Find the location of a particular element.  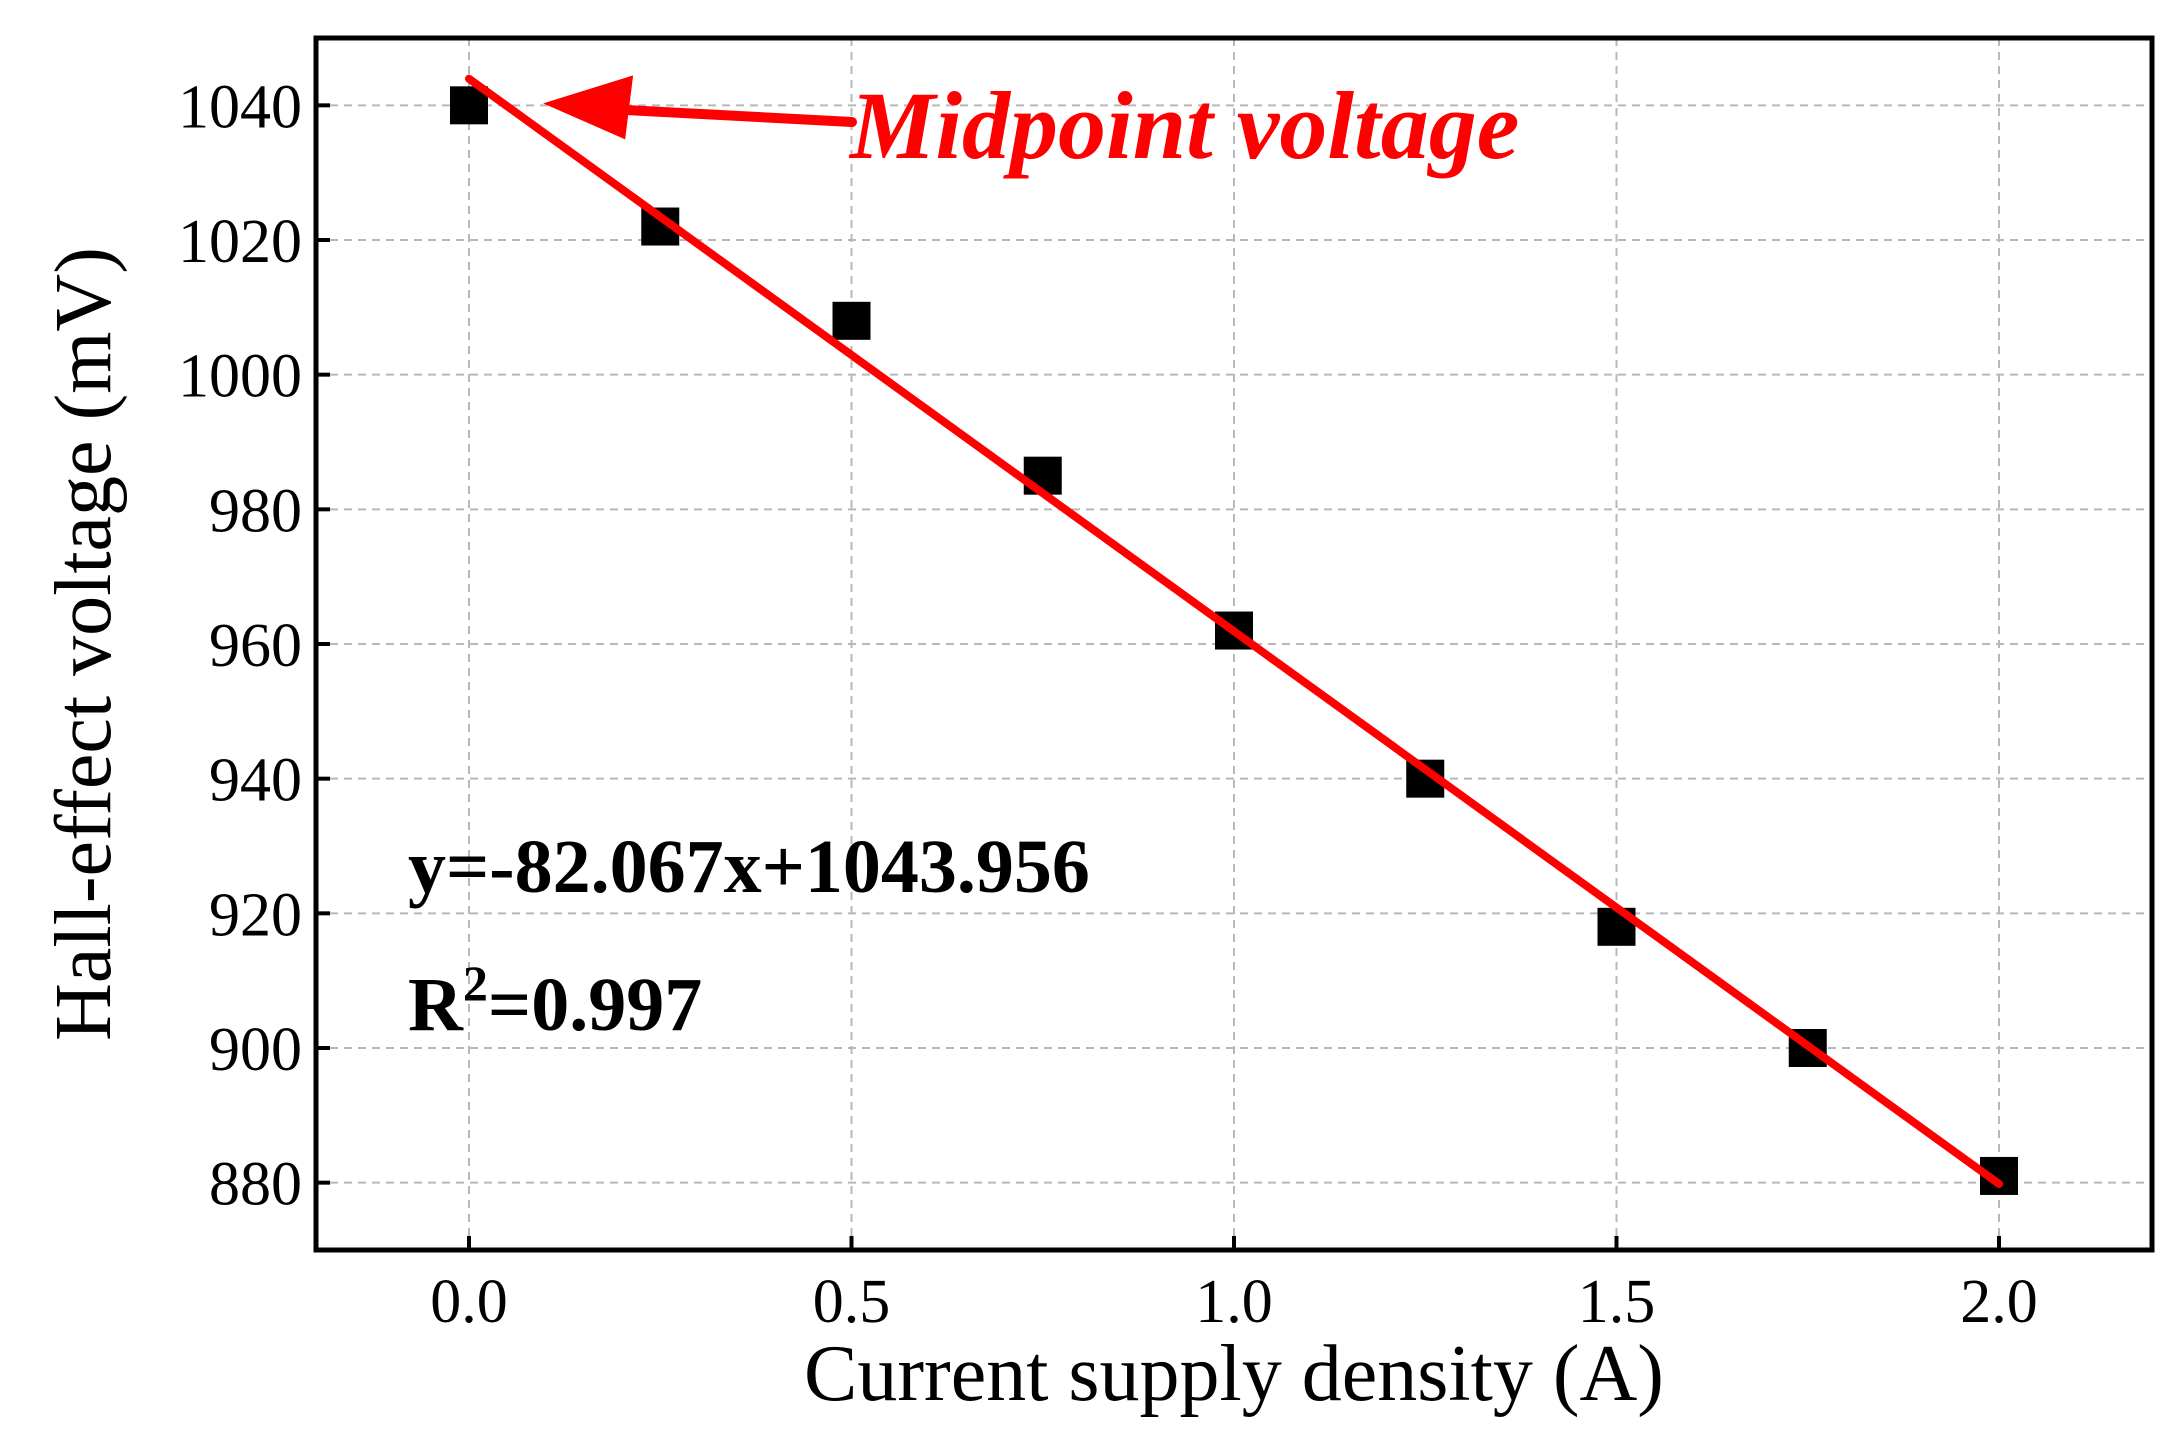

x-tick-label: 0.5 is located at coordinates (852, 1302).